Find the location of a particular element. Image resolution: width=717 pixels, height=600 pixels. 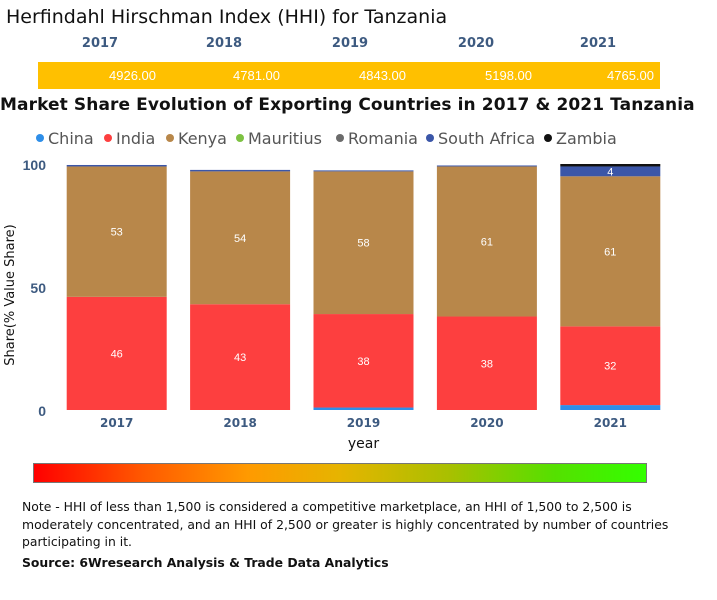

hhi-value: 4781.00 is located at coordinates (256, 75).